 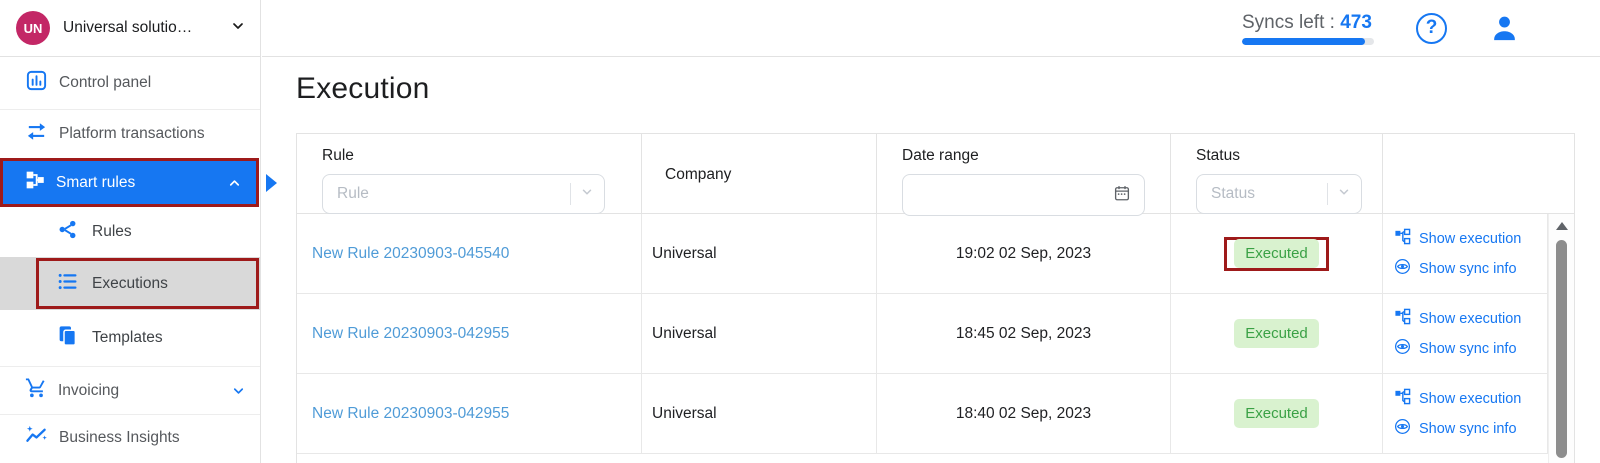 What do you see at coordinates (1024, 333) in the screenshot?
I see `date-cell: 18:45 02 Sep, 2023` at bounding box center [1024, 333].